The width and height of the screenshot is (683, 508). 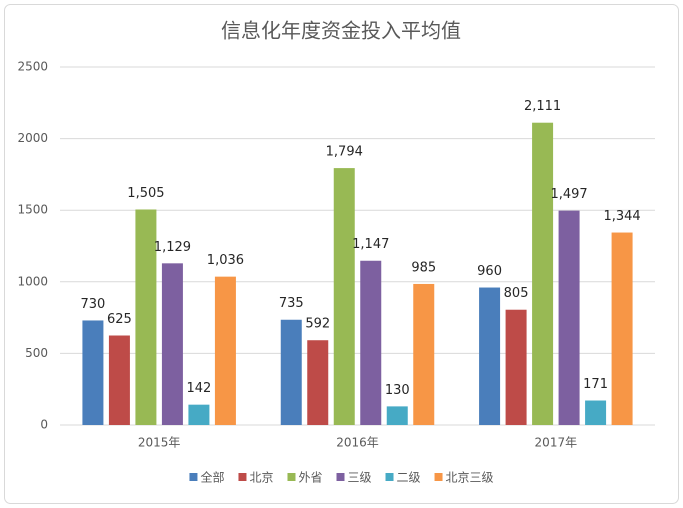 I want to click on data-label: 985, so click(x=423, y=267).